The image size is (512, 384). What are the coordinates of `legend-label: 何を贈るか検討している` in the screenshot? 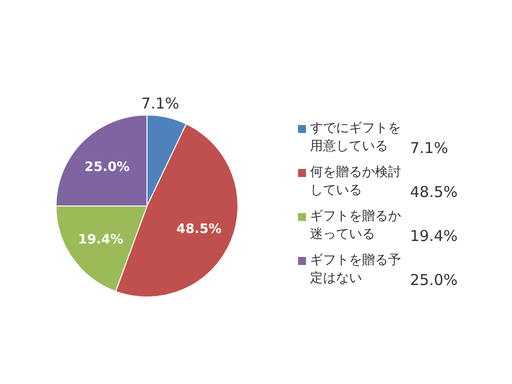 It's located at (356, 182).